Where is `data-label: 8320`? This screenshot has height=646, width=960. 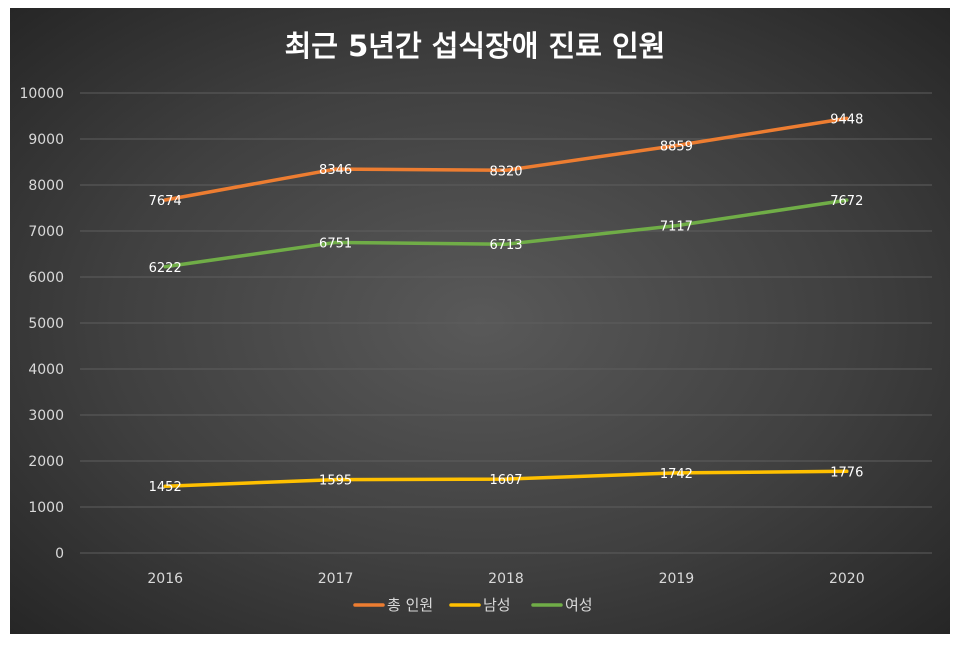
data-label: 8320 is located at coordinates (505, 171).